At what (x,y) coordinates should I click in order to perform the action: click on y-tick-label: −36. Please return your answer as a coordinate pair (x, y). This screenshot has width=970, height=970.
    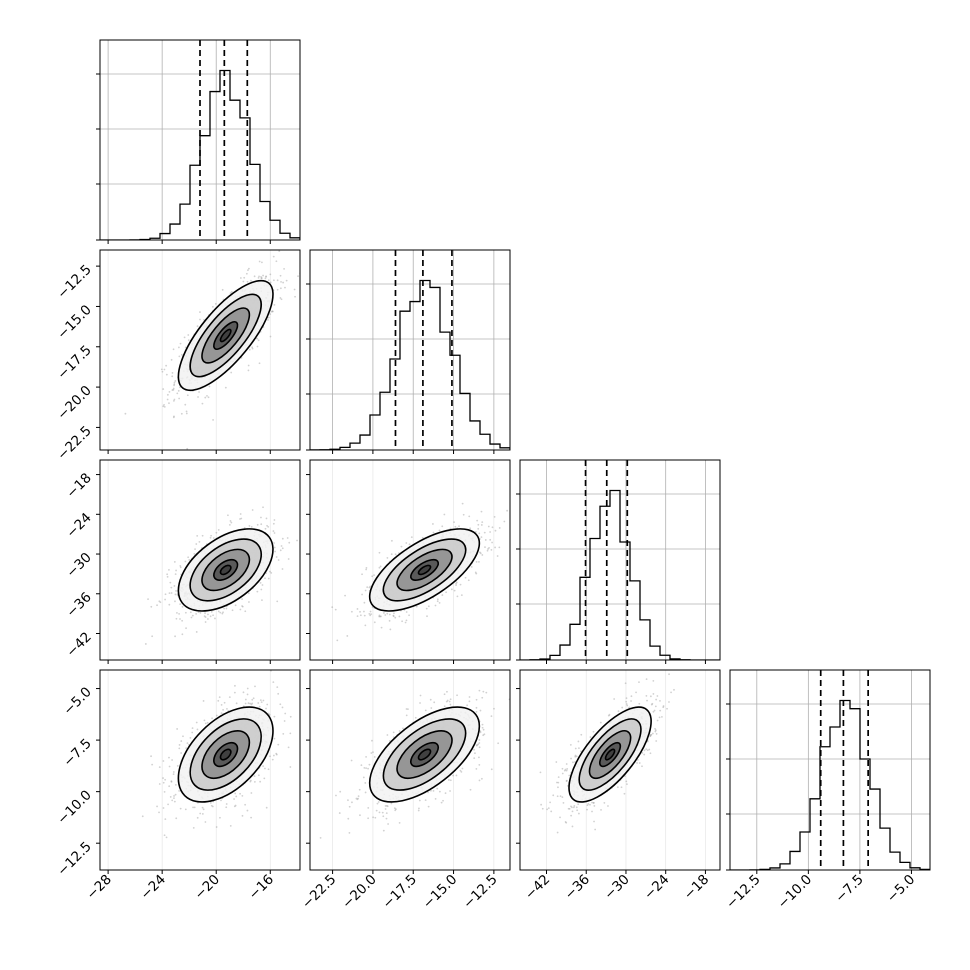
    Looking at the image, I should click on (78, 604).